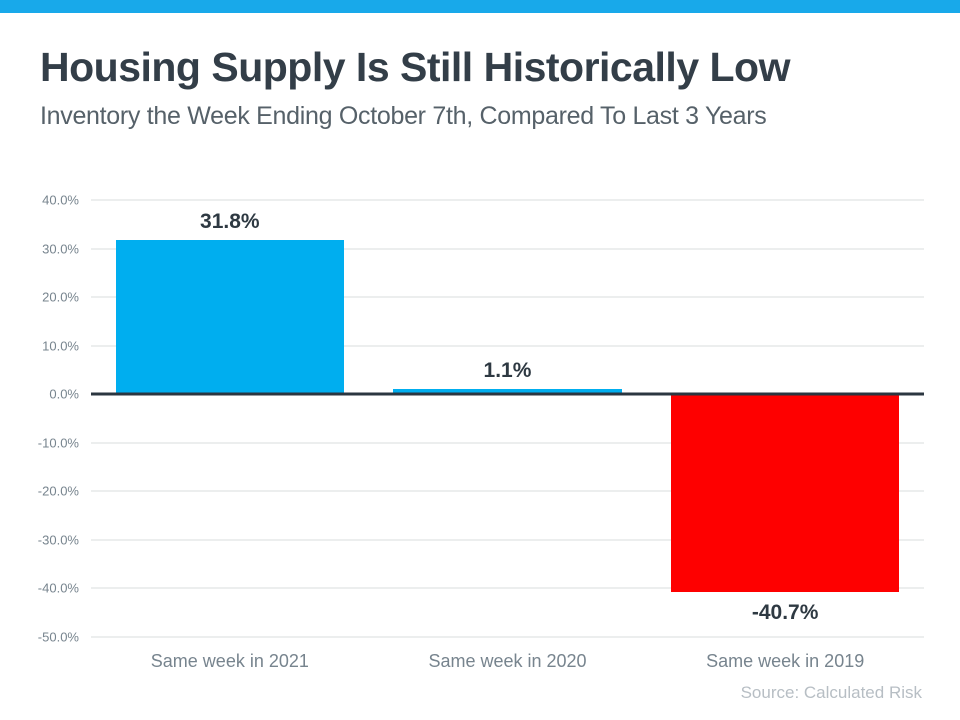 Image resolution: width=960 pixels, height=720 pixels. Describe the element at coordinates (58, 588) in the screenshot. I see `y-axis-tick-label: -40.0%` at that location.